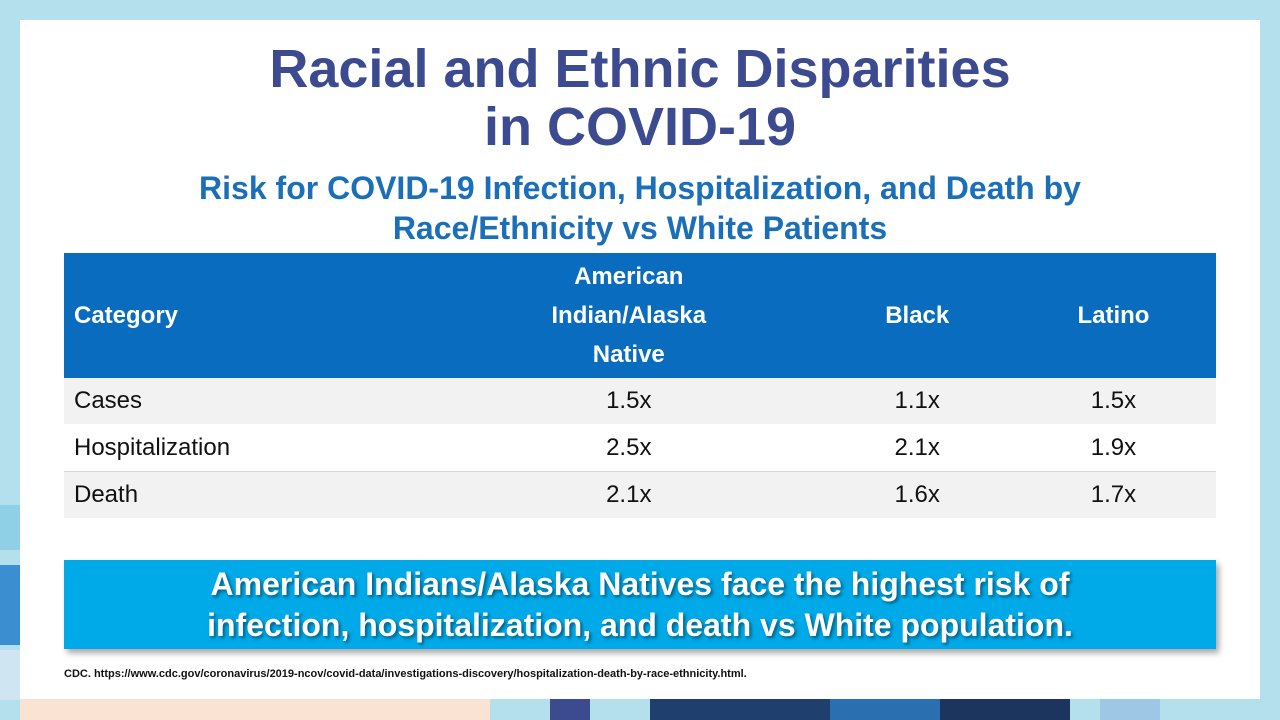 The image size is (1280, 720). Describe the element at coordinates (917, 448) in the screenshot. I see `cell-black: 2.1x` at that location.